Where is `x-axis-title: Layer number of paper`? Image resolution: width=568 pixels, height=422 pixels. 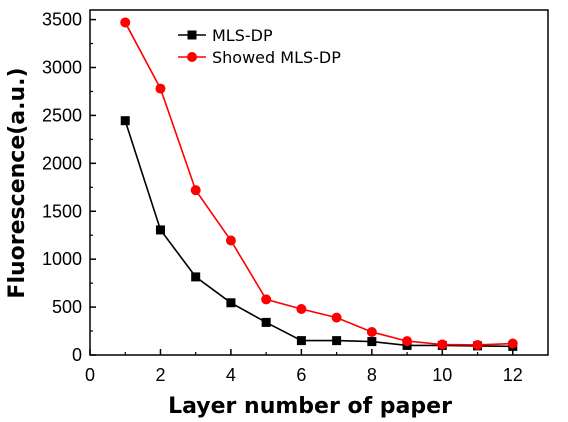
x-axis-title: Layer number of paper is located at coordinates (310, 406).